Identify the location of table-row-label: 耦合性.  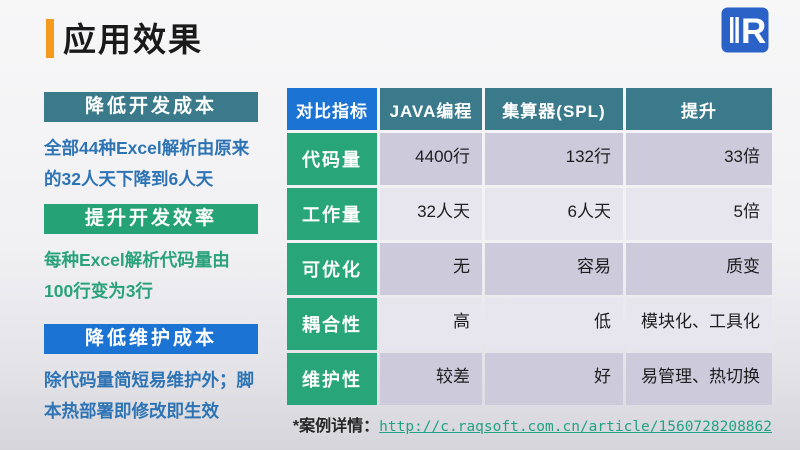
(332, 324).